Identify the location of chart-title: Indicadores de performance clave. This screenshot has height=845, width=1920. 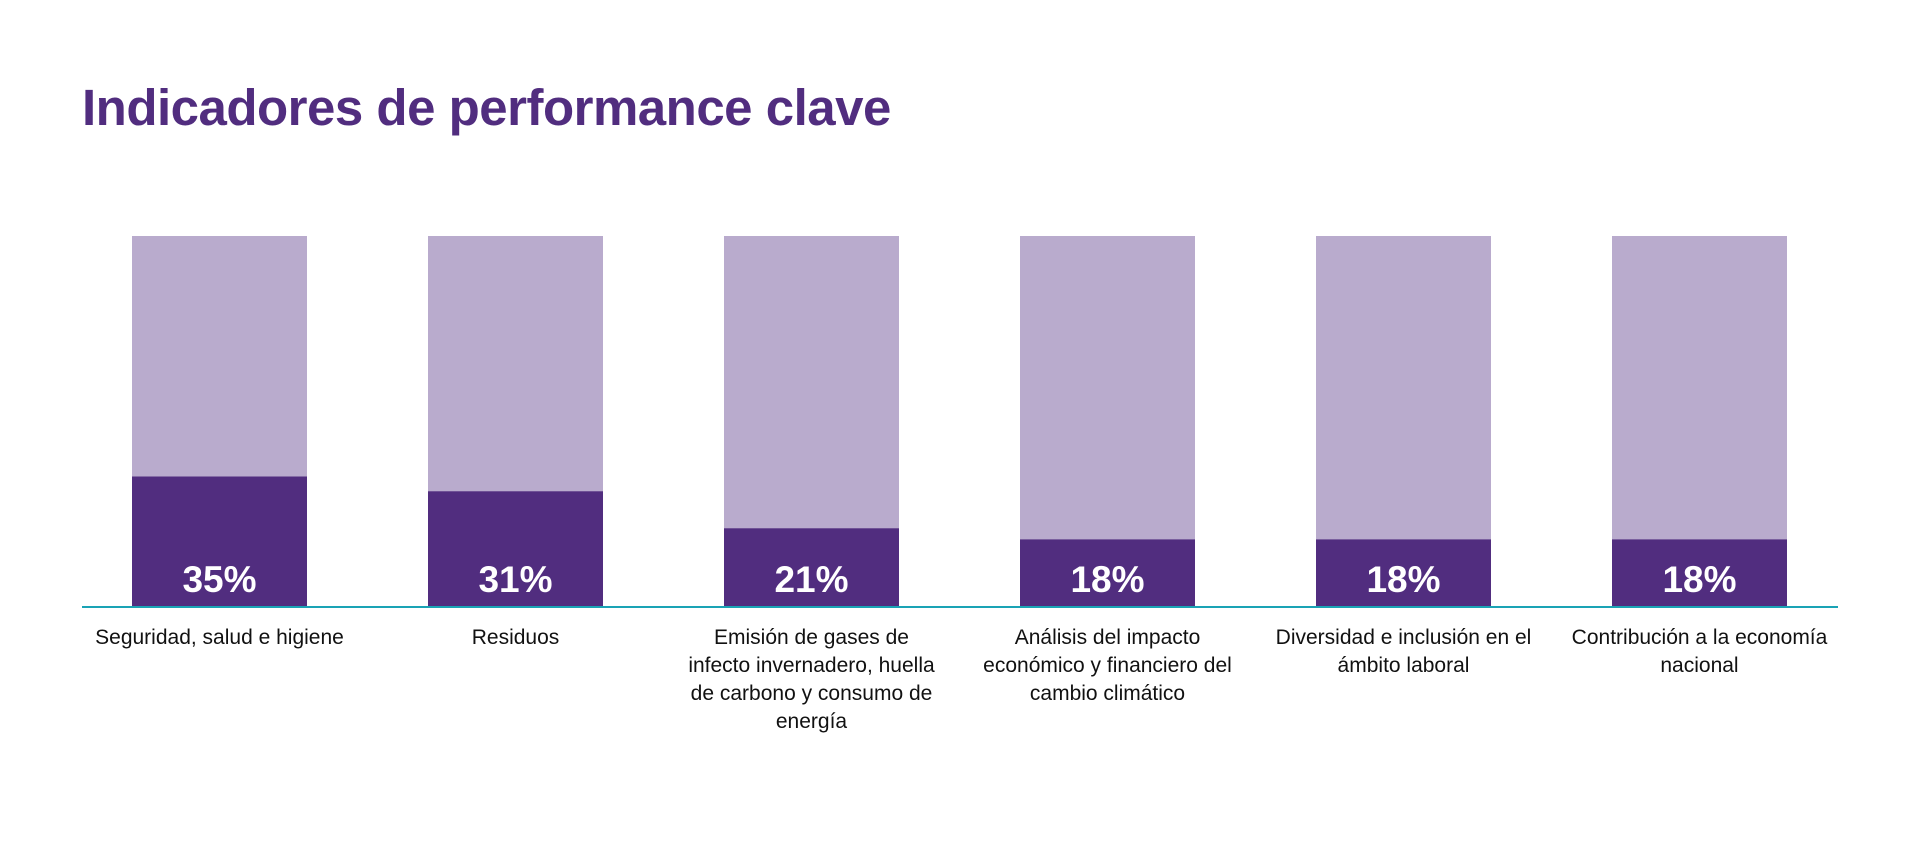
(486, 107).